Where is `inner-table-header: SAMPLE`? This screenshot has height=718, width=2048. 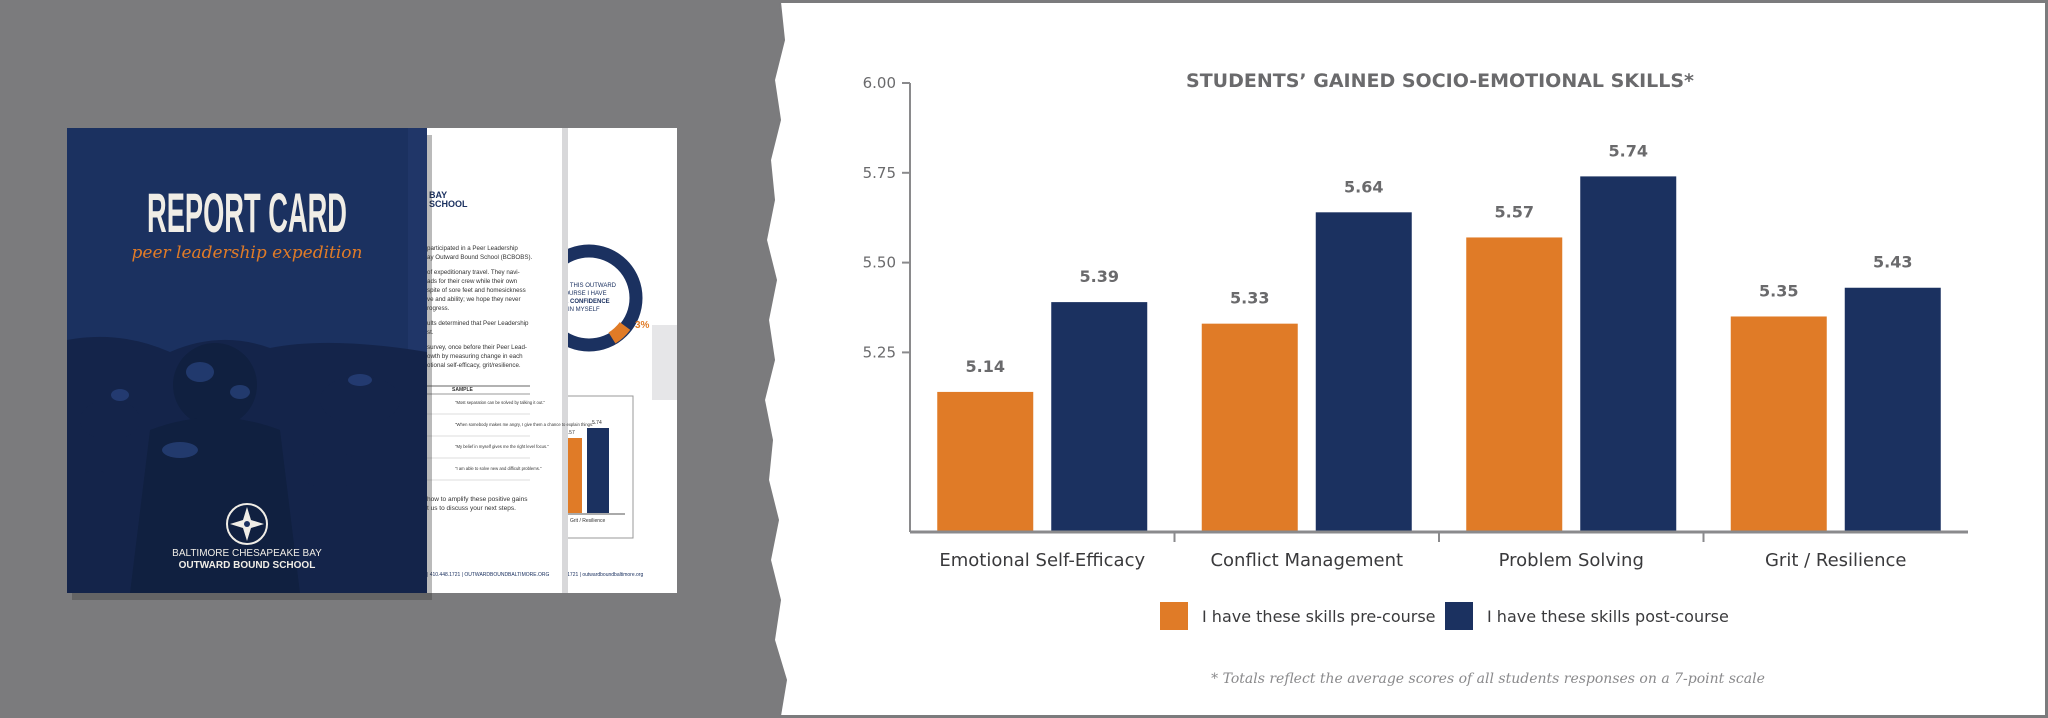
inner-table-header: SAMPLE is located at coordinates (463, 390).